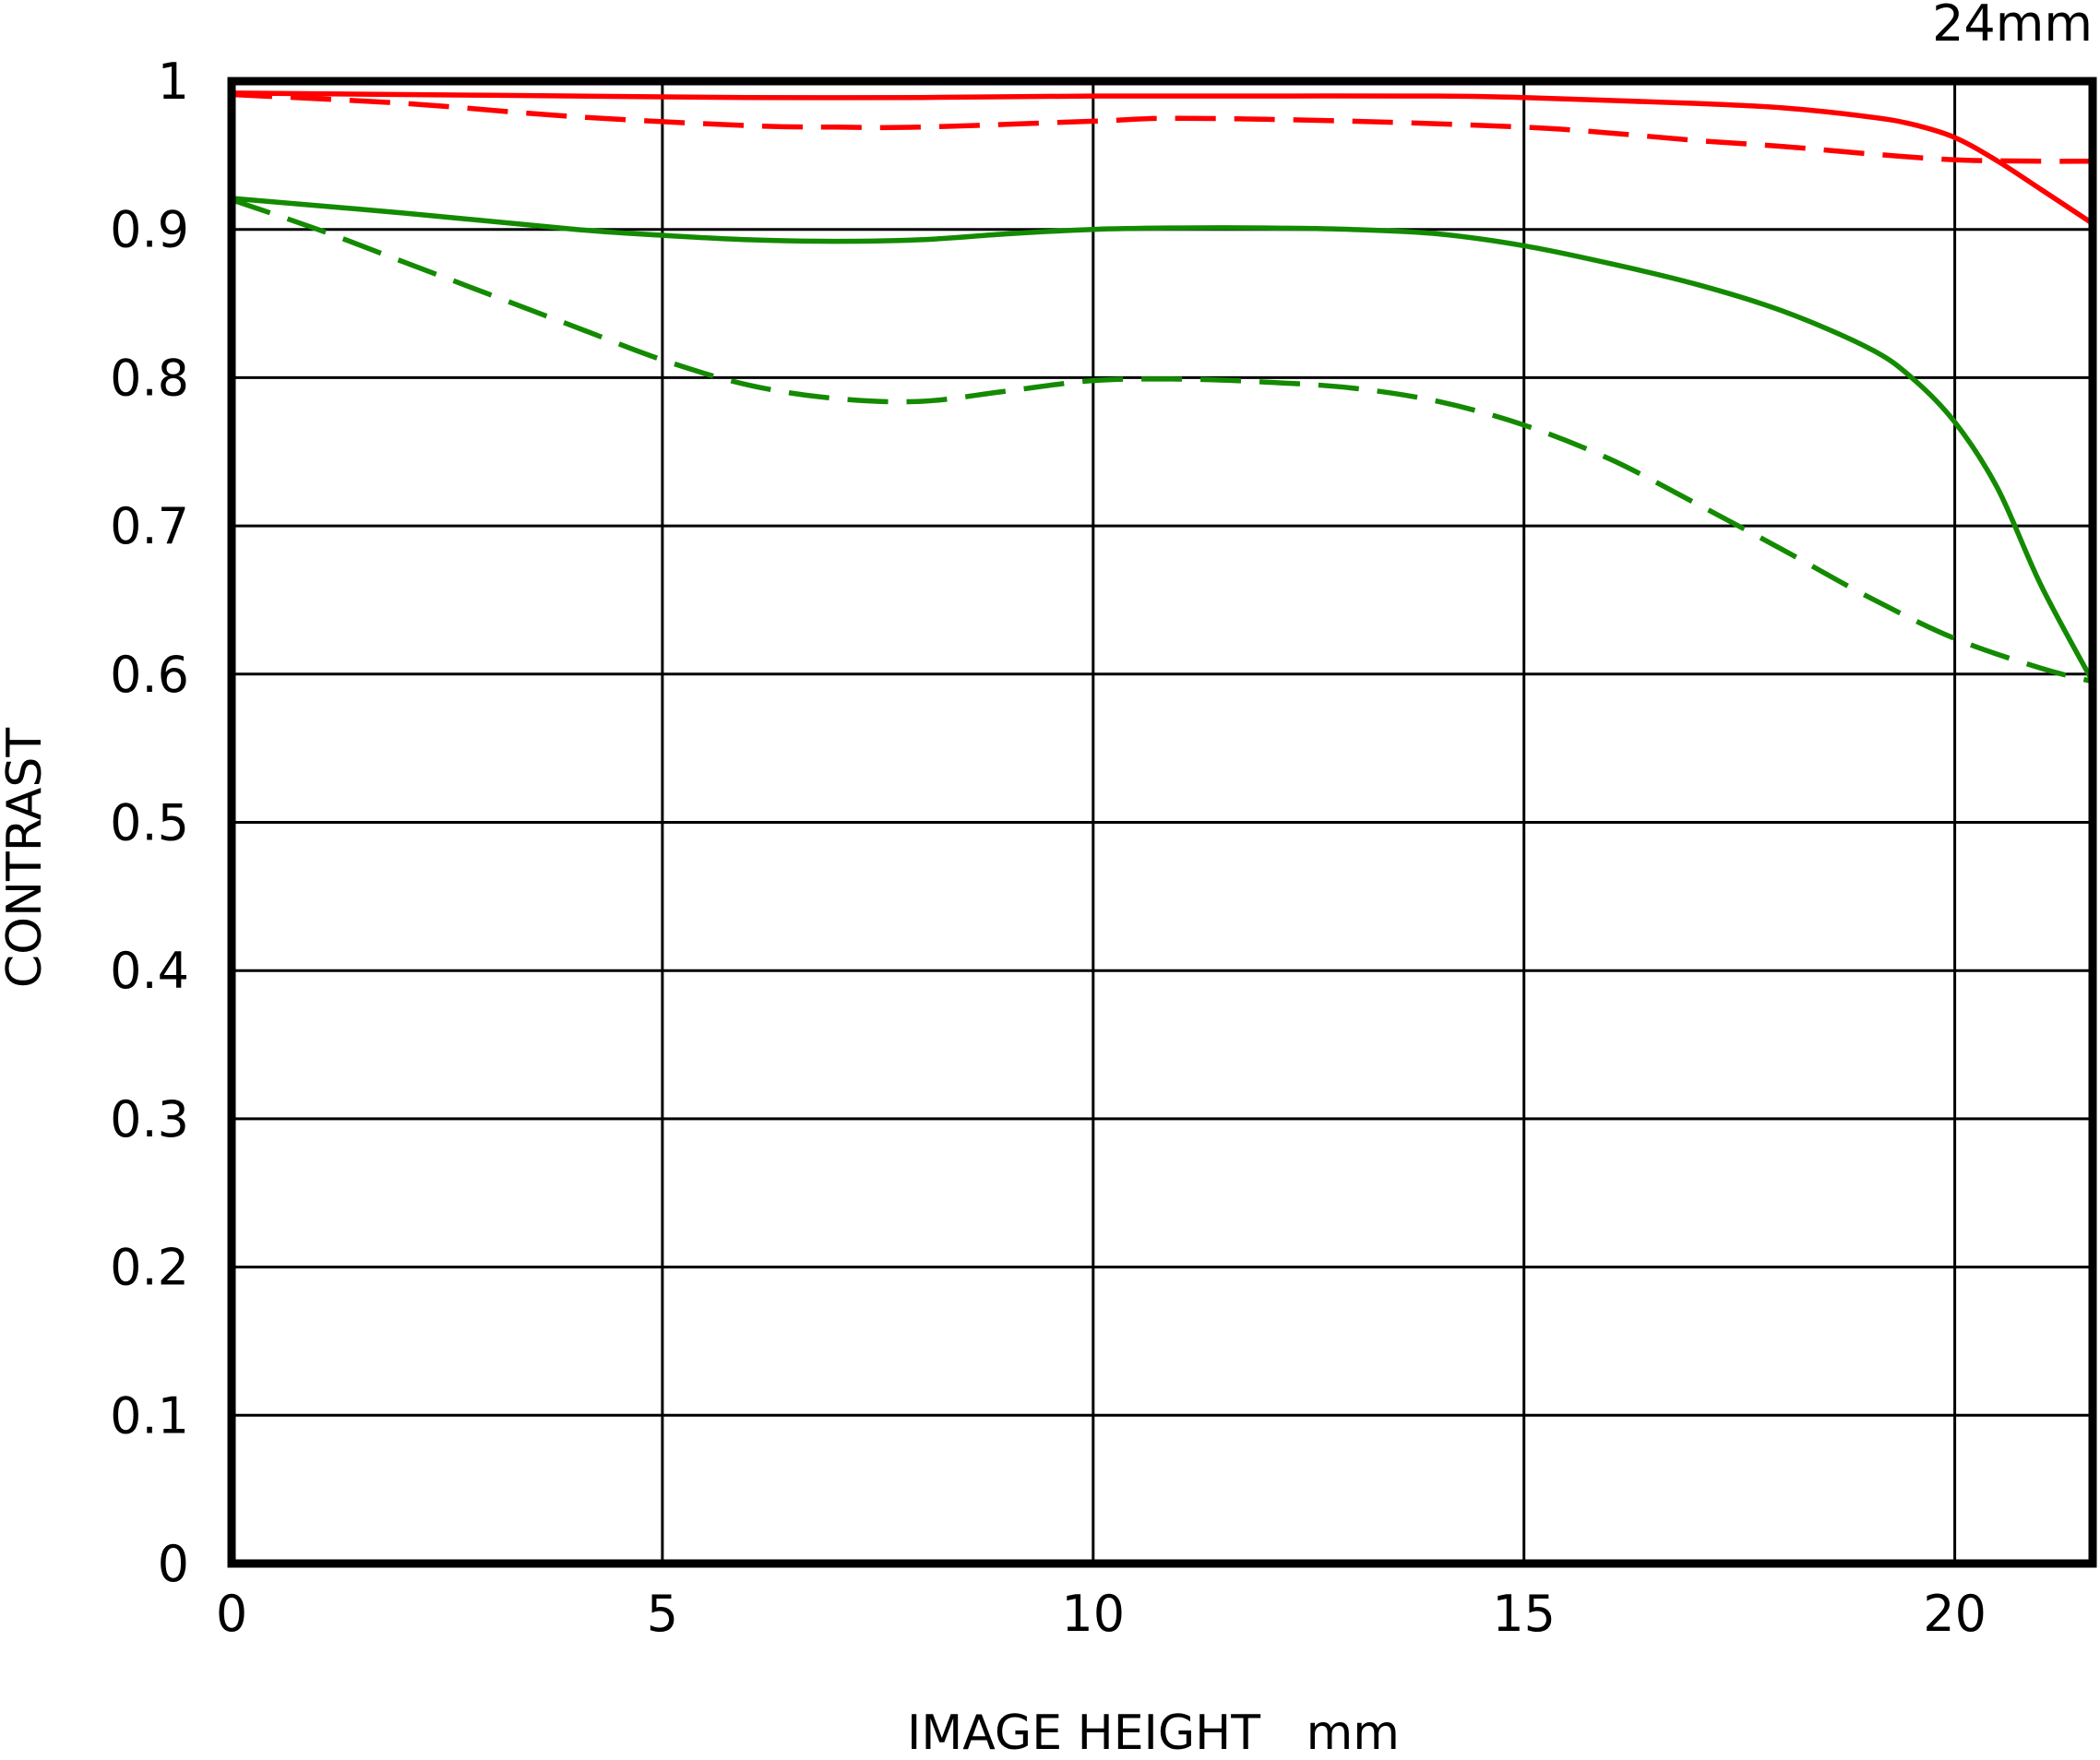 The image size is (2100, 1760). I want to click on series-line-red-dashed, so click(1162, 127).